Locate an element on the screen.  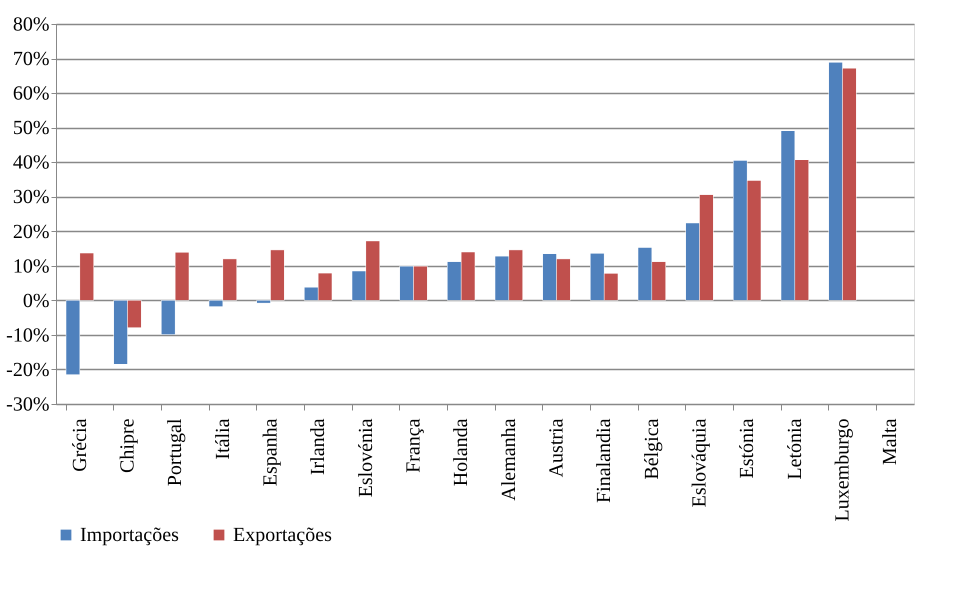
y-tick-label: 20% is located at coordinates (31, 231).